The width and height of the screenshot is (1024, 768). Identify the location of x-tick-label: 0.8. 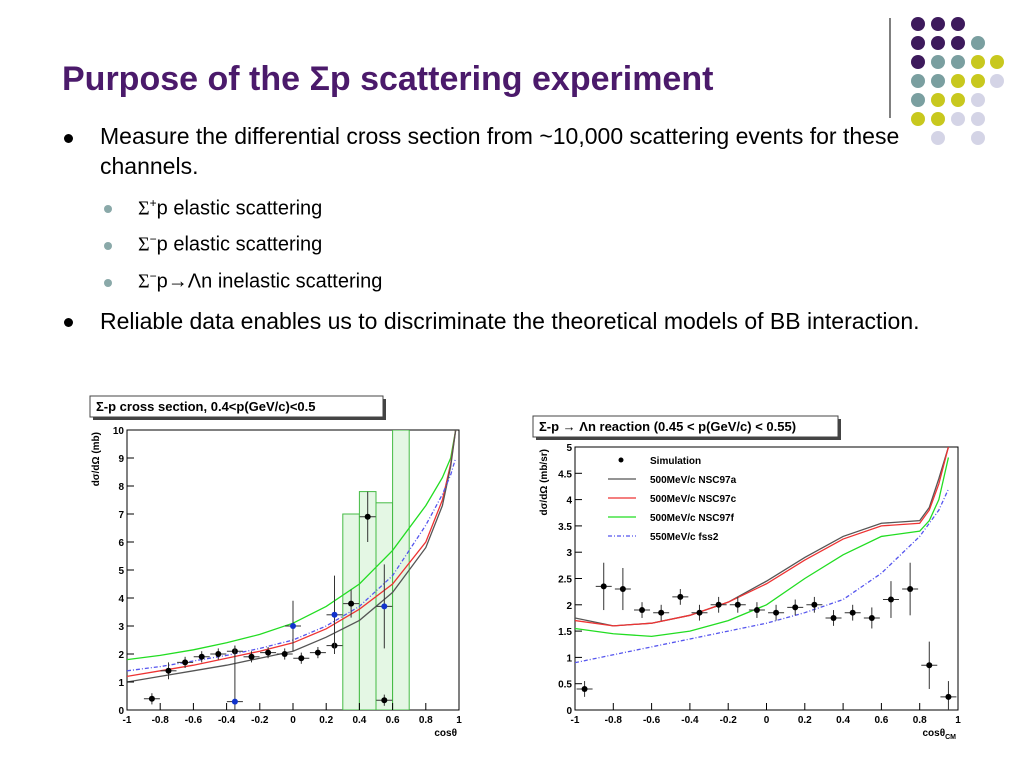
(920, 720).